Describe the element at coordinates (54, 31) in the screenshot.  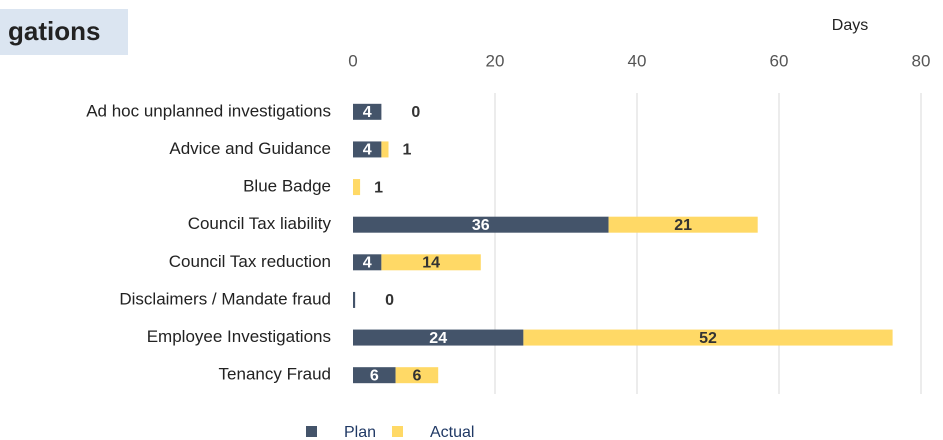
I see `chart-title: gations` at that location.